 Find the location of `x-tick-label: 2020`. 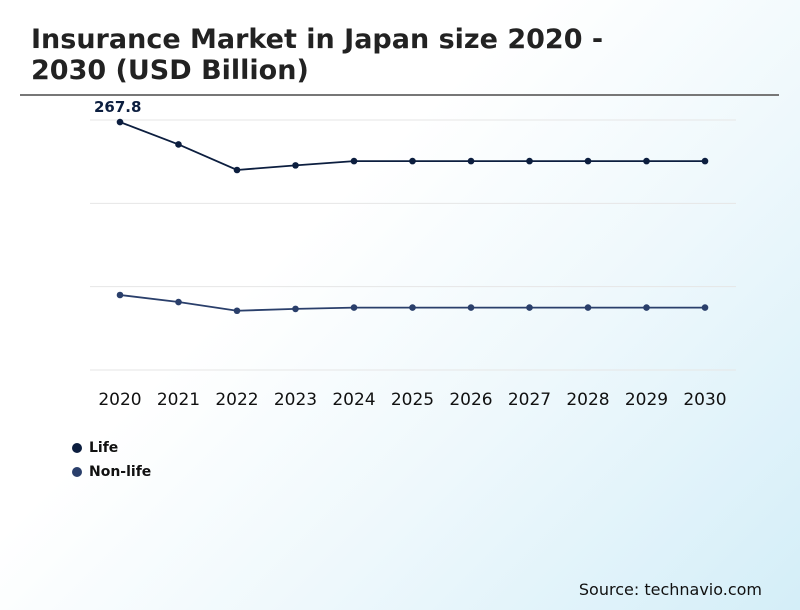

x-tick-label: 2020 is located at coordinates (119, 400).